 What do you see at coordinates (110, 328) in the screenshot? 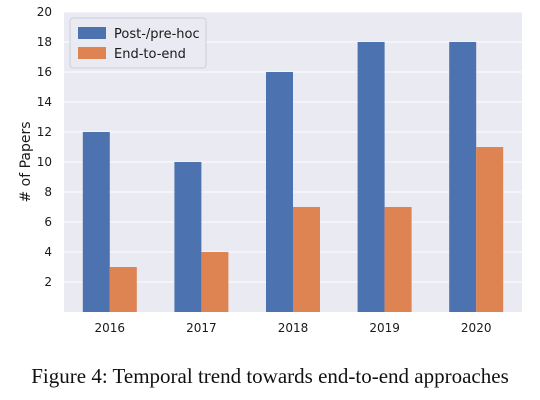
I see `x-tick-label: 2016` at bounding box center [110, 328].